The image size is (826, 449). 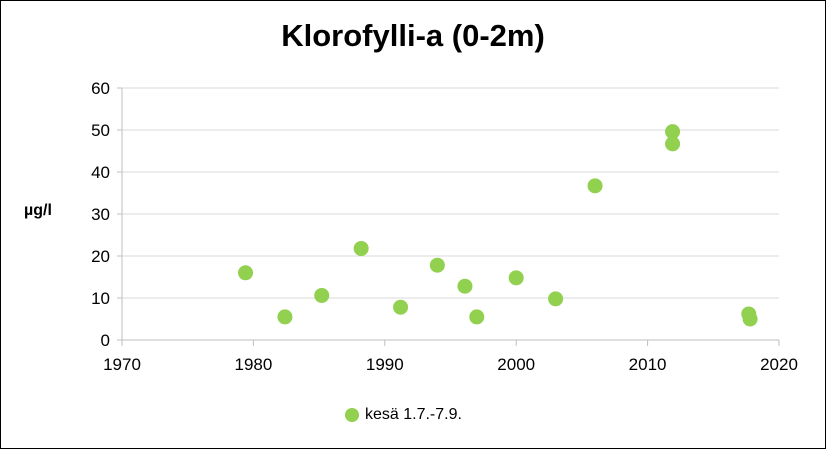 What do you see at coordinates (779, 364) in the screenshot?
I see `x-tick-label: 2020` at bounding box center [779, 364].